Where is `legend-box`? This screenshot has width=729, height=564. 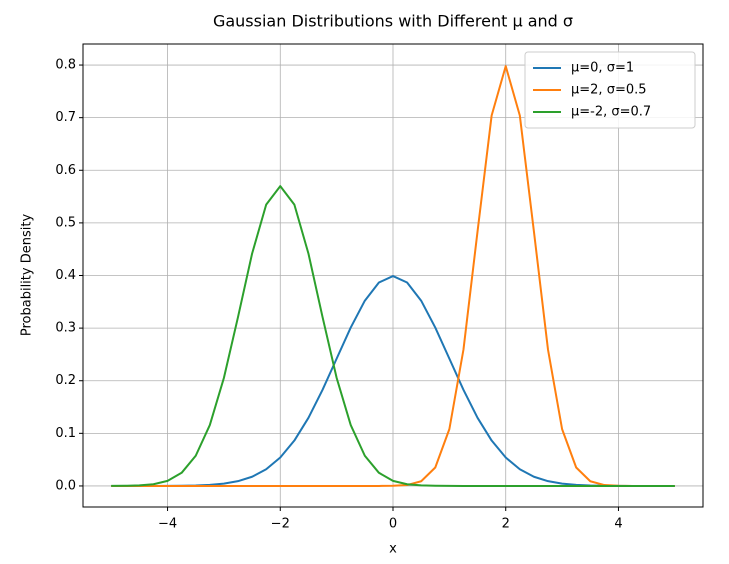 legend-box is located at coordinates (610, 90).